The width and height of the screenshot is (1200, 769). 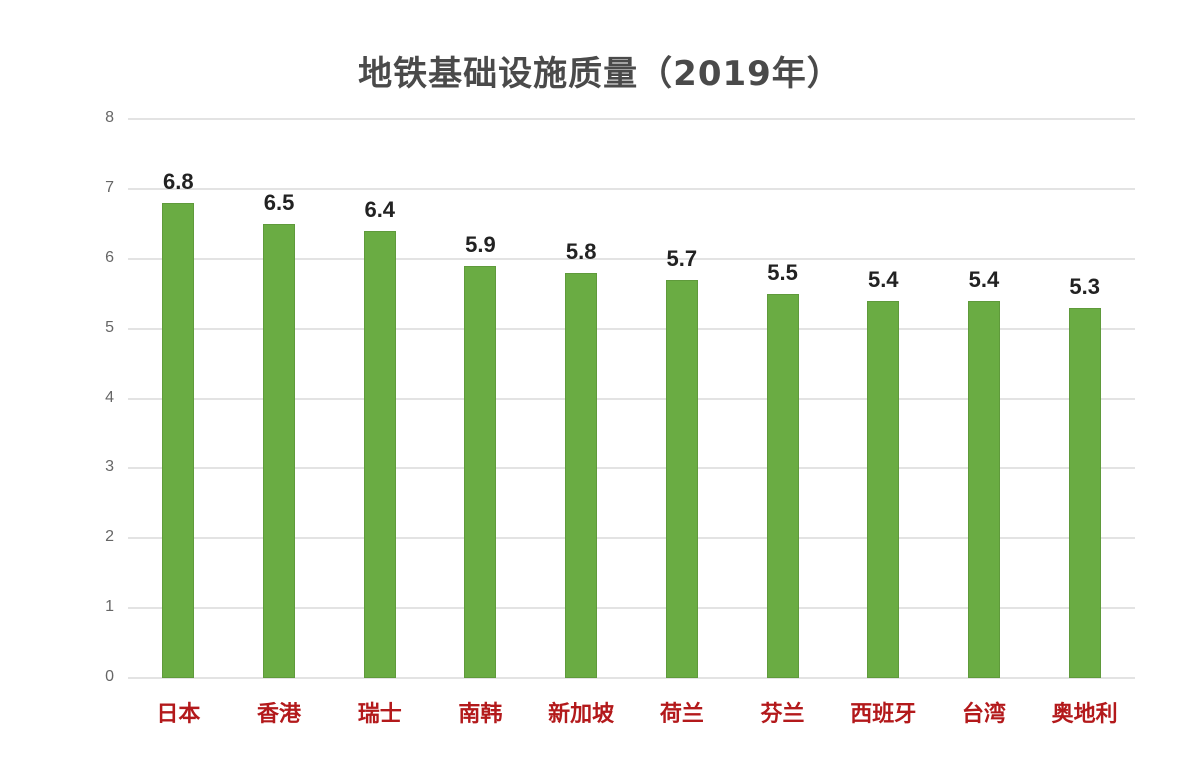 What do you see at coordinates (681, 714) in the screenshot?
I see `x-category-label: 荷兰` at bounding box center [681, 714].